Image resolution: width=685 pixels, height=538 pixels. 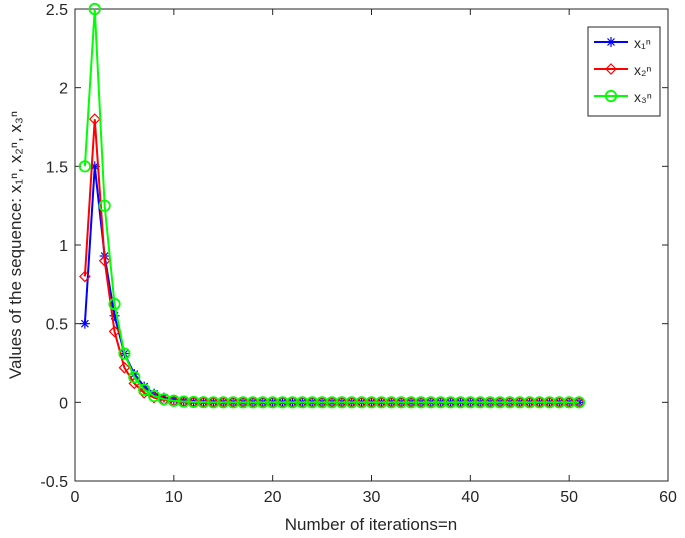 What do you see at coordinates (643, 70) in the screenshot?
I see `legend-label: x₂ⁿ` at bounding box center [643, 70].